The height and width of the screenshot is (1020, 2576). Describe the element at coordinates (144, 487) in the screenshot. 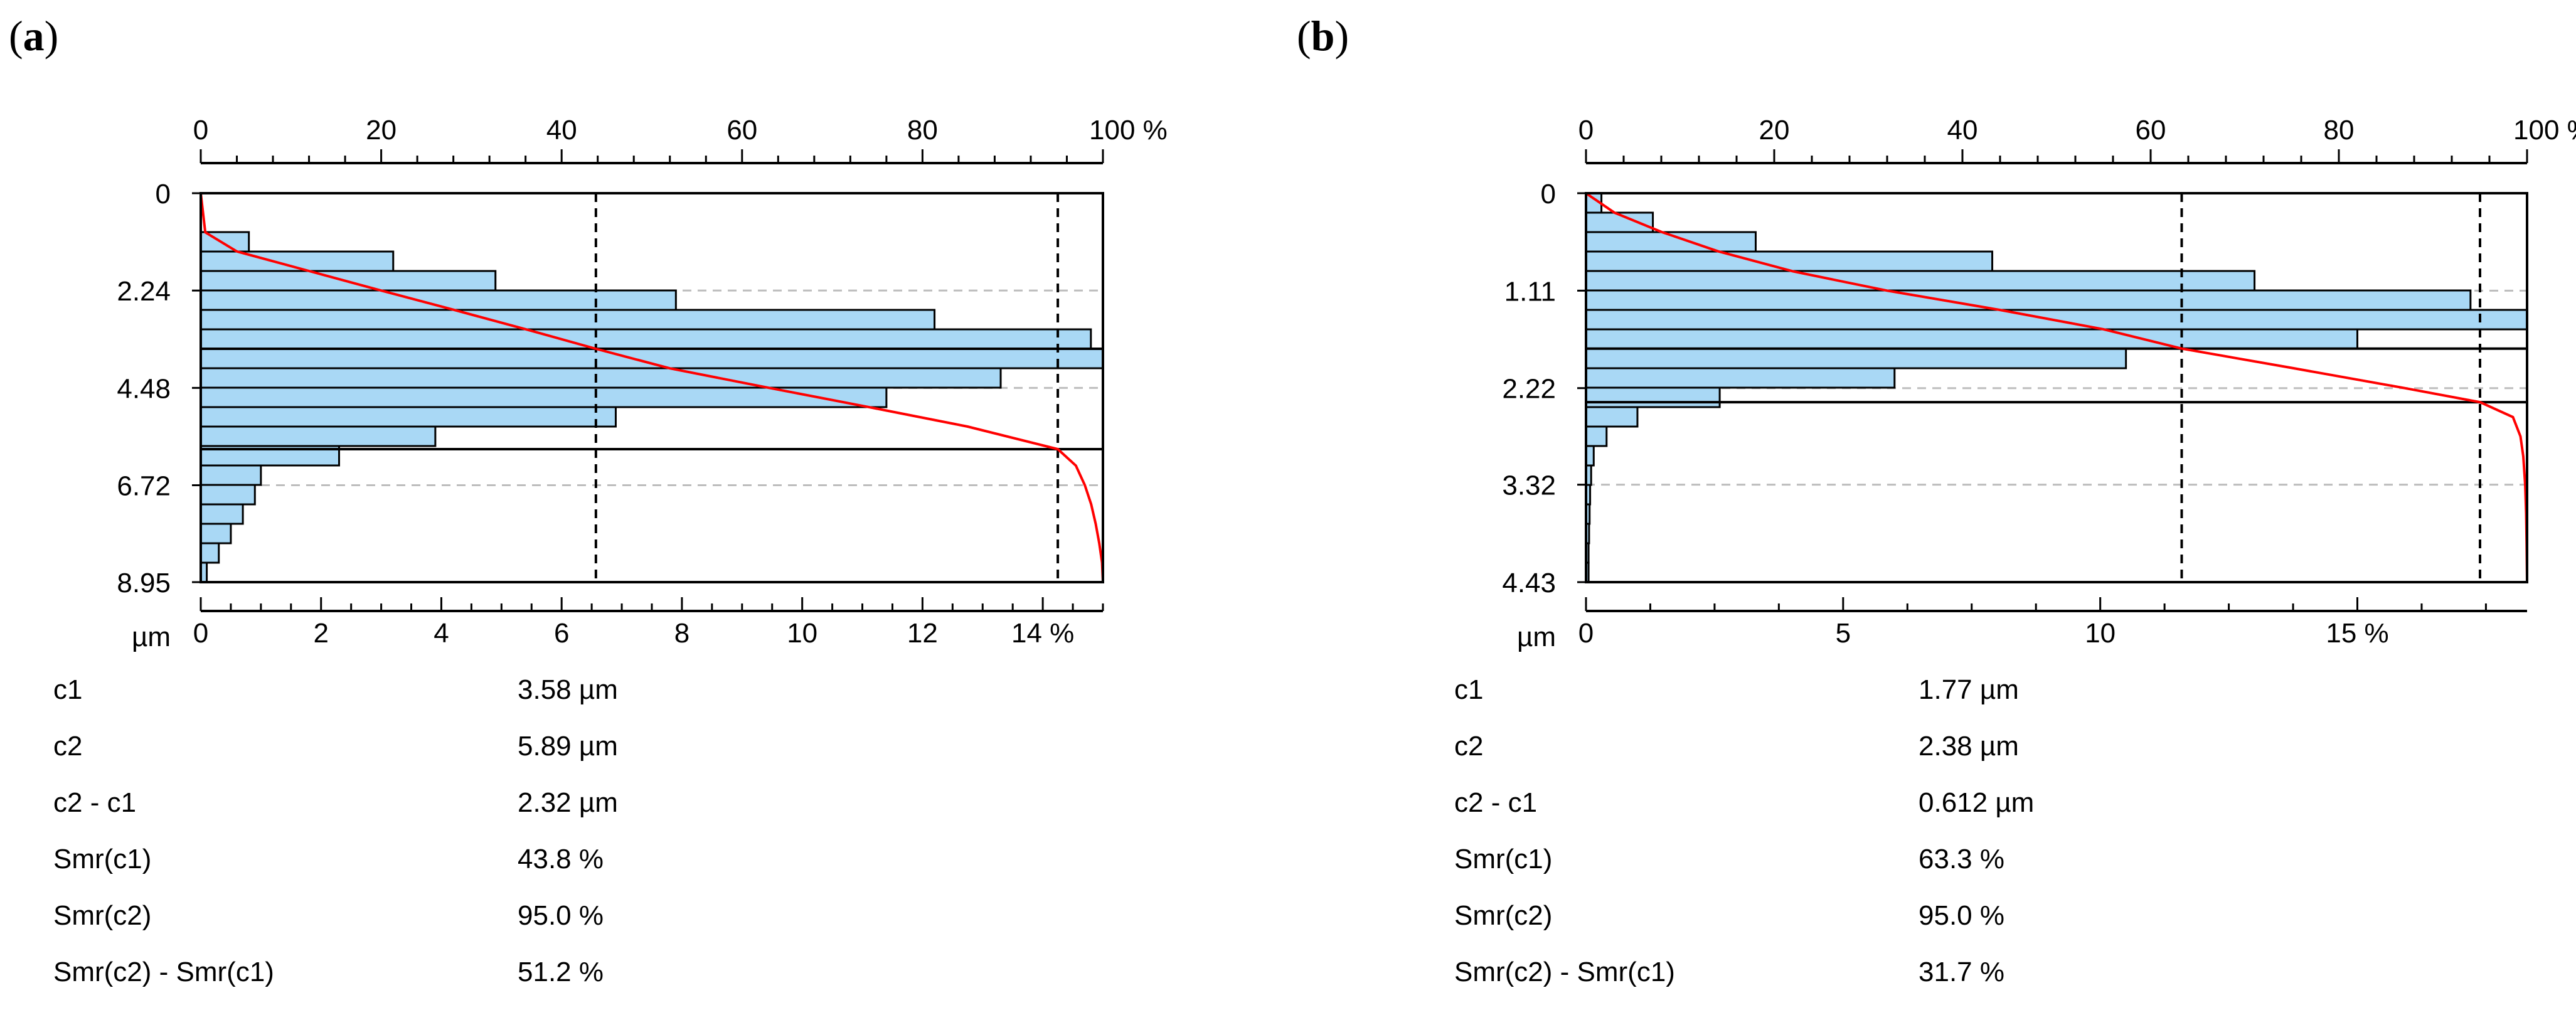

I see `y-axis-tick-label: 6.72` at that location.